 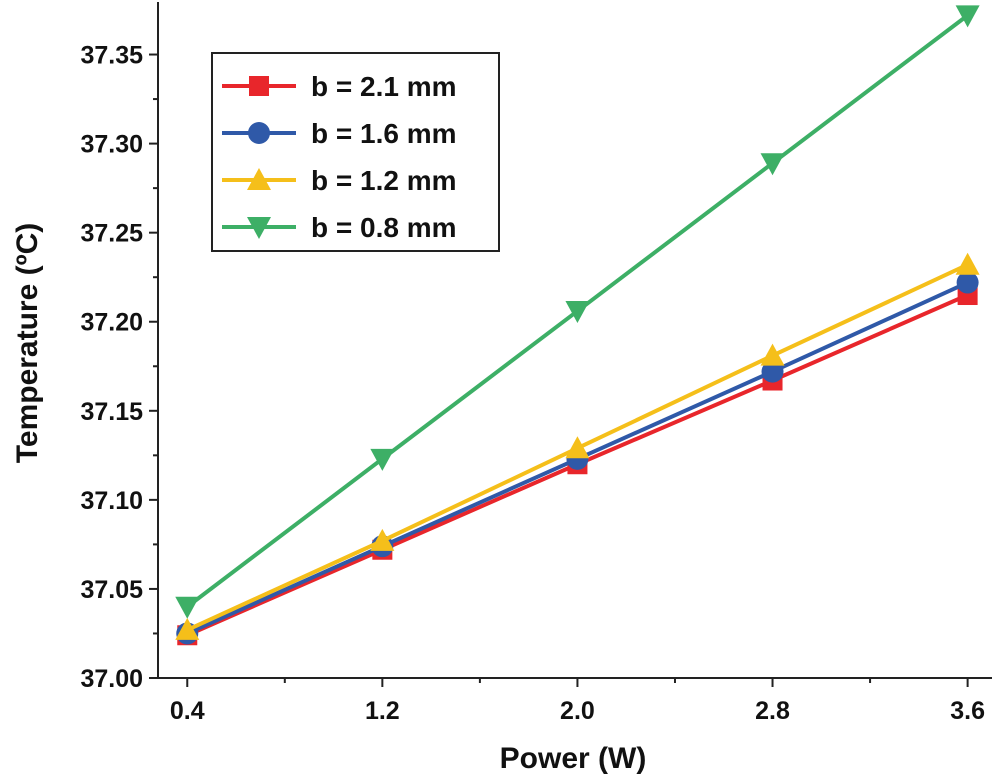 I want to click on y-tick-label: 37.35, so click(x=111, y=56).